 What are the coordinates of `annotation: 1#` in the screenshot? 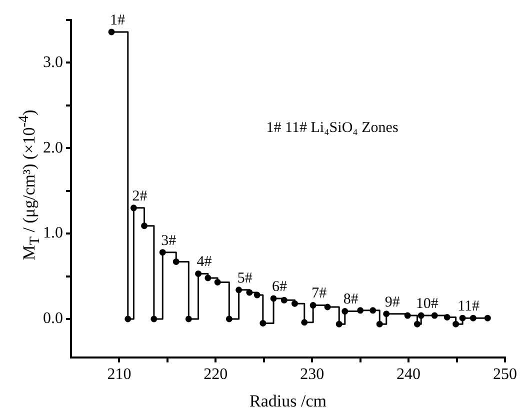 It's located at (118, 20).